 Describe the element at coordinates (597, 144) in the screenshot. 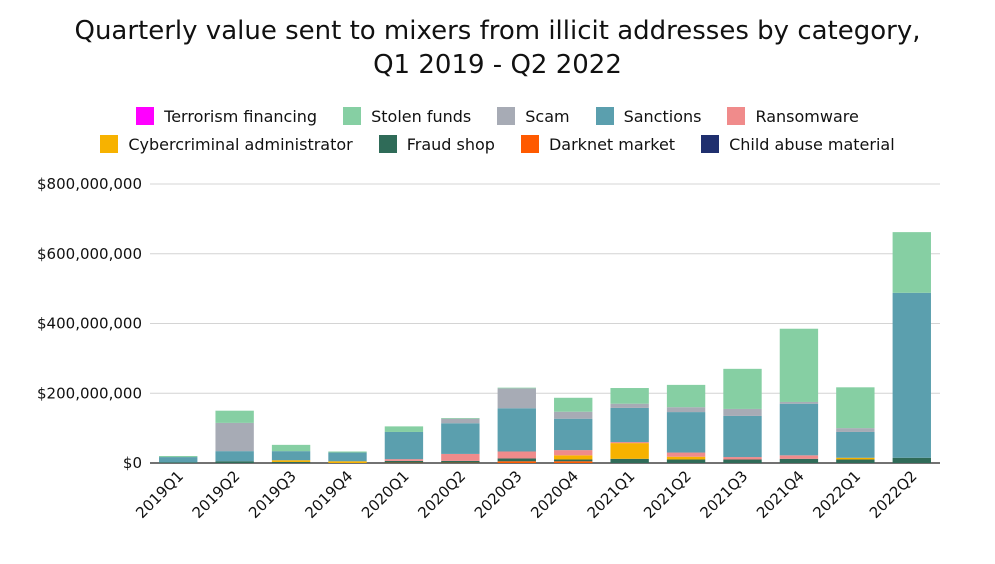

I see `legend-item: Darknet market` at that location.